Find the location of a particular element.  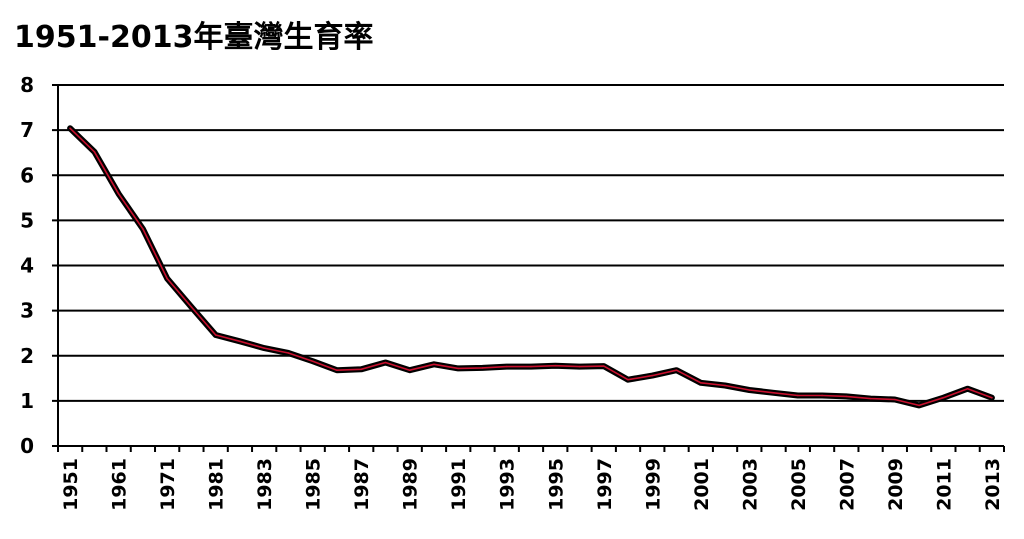

y-axis-ticks: 0 1 2 3 4 5 6 7 8 is located at coordinates (27, 265).